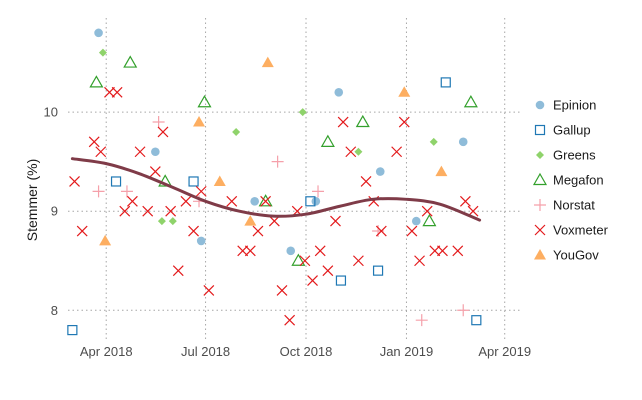 The height and width of the screenshot is (400, 642). I want to click on trend-line-group, so click(276, 189).